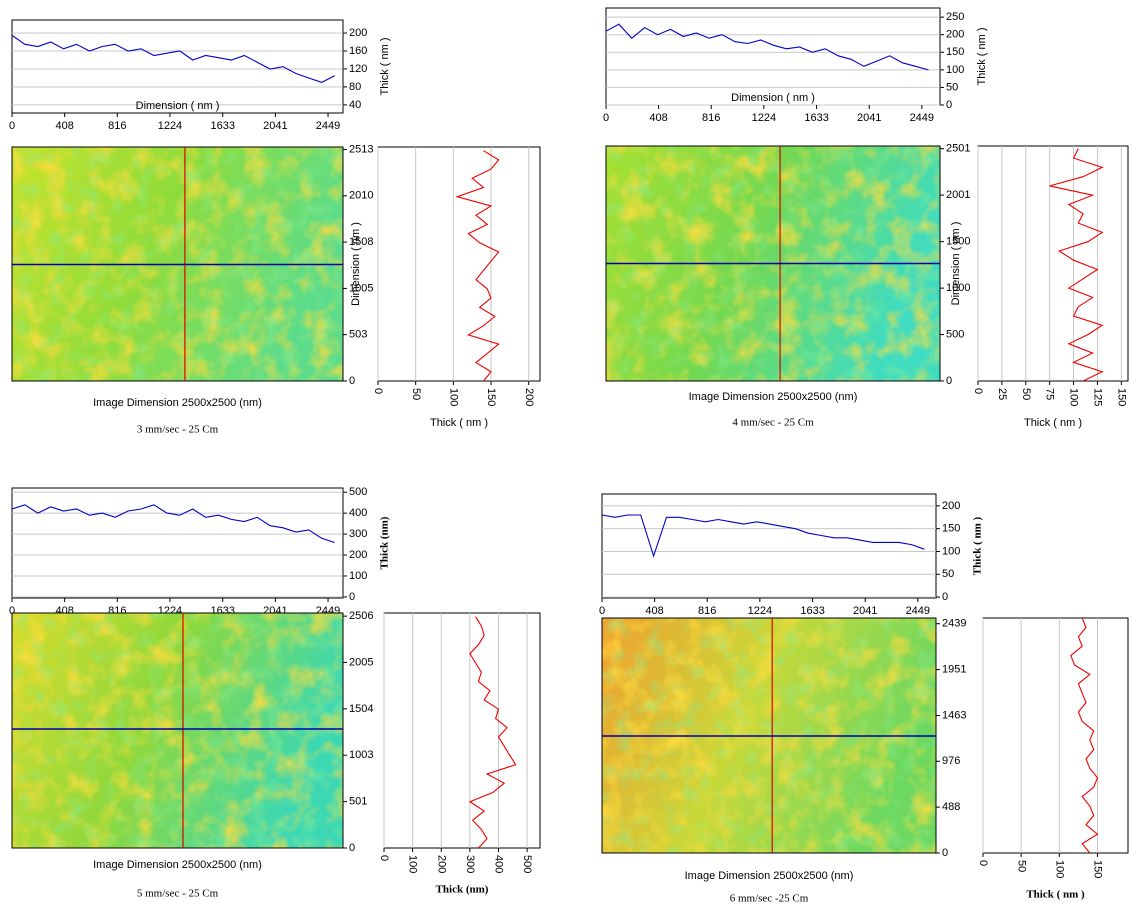 This screenshot has width=1129, height=908. What do you see at coordinates (769, 899) in the screenshot?
I see `subtitle: 6 mm/sec -25 Cm` at bounding box center [769, 899].